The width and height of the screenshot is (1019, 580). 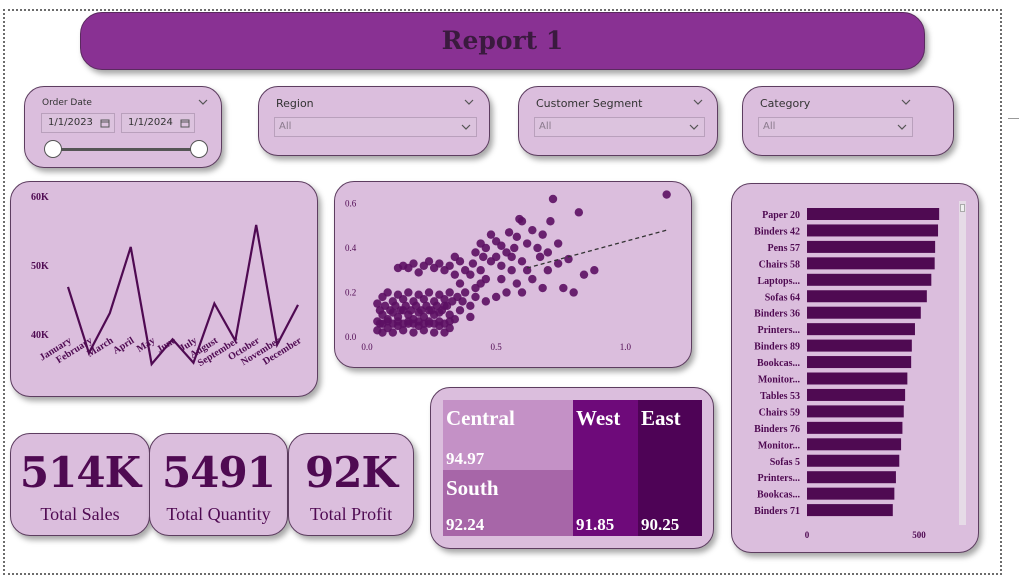 What do you see at coordinates (835, 127) in the screenshot?
I see `category-dropdown: All` at bounding box center [835, 127].